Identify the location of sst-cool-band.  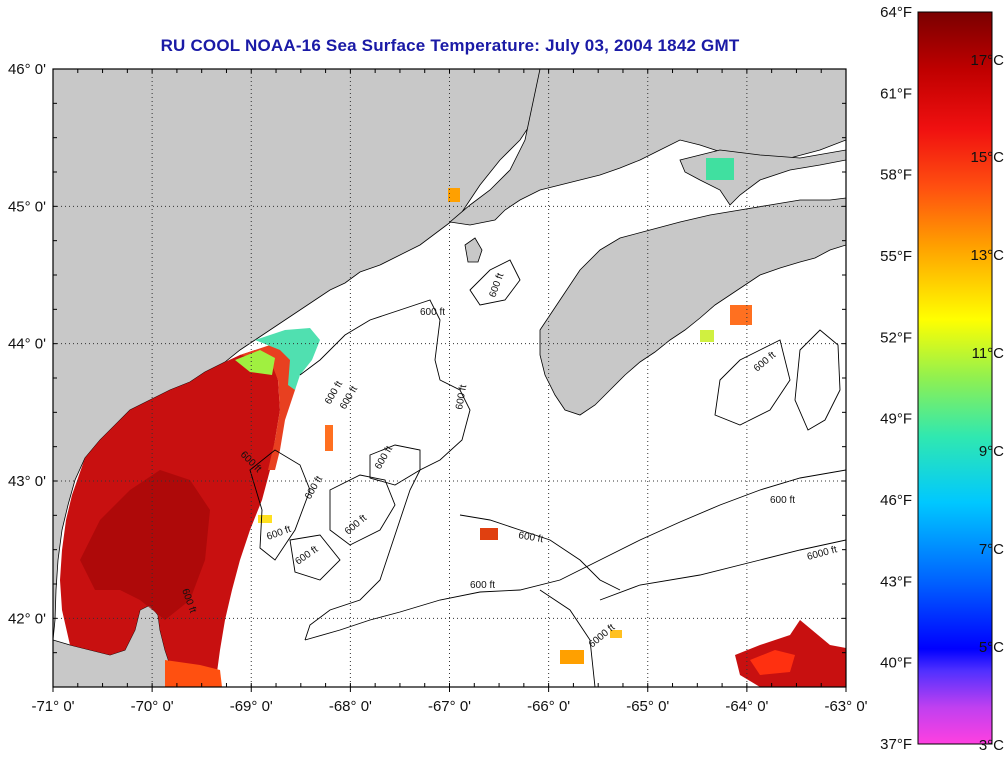
(287, 359).